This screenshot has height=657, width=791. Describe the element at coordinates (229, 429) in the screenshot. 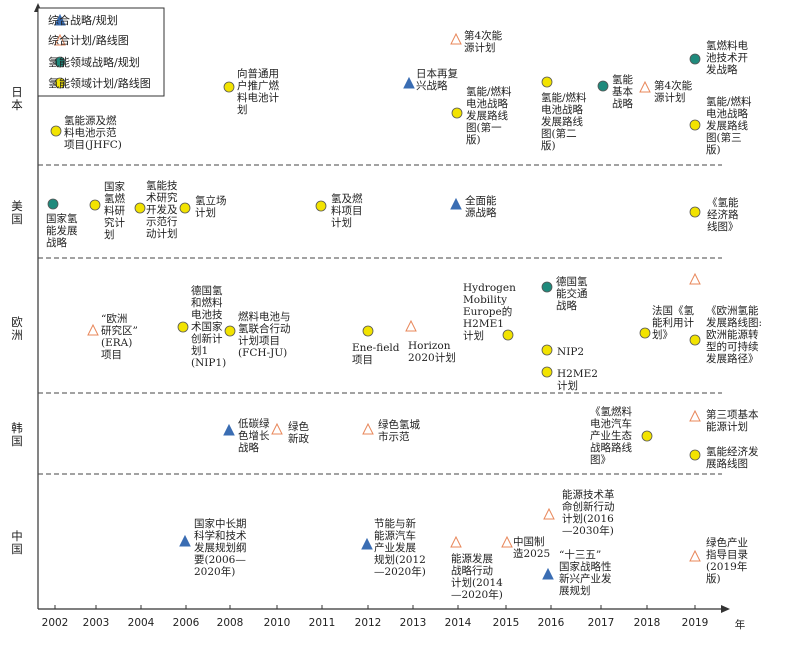

I see `marker-kr-low-carbon-growth` at that location.